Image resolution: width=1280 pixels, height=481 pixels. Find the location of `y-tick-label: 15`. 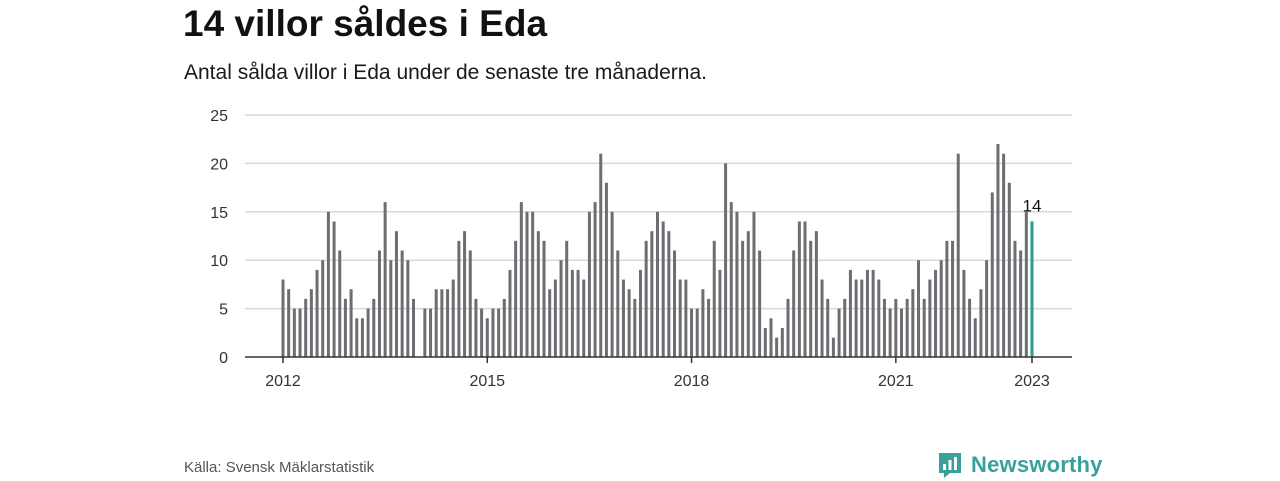

y-tick-label: 15 is located at coordinates (219, 213).